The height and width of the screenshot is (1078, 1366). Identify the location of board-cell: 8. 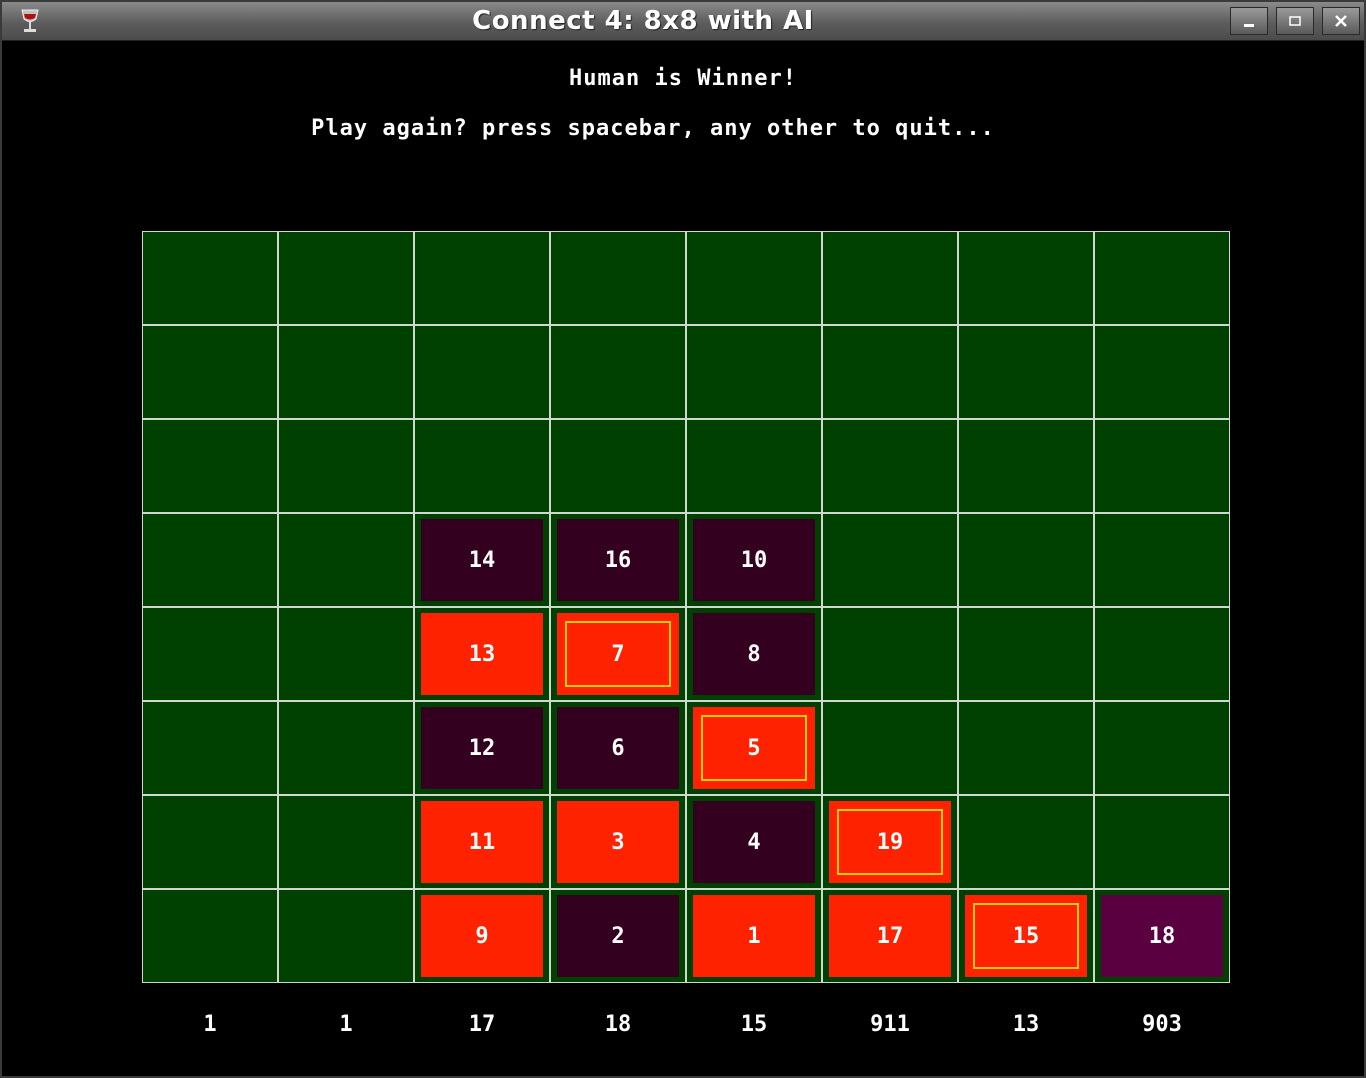
(754, 654).